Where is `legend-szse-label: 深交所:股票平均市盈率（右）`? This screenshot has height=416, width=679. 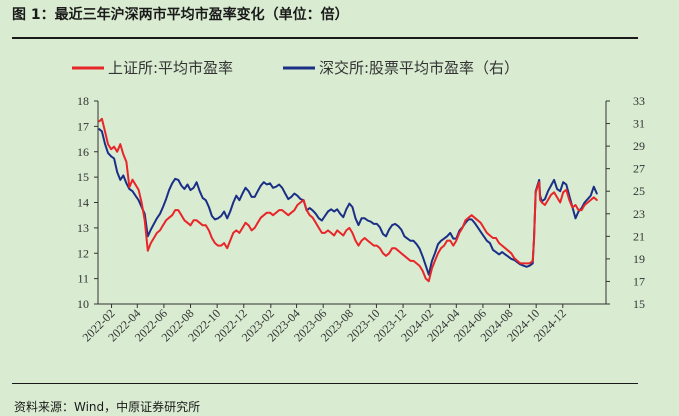 legend-szse-label: 深交所:股票平均市盈率（右） is located at coordinates (419, 68).